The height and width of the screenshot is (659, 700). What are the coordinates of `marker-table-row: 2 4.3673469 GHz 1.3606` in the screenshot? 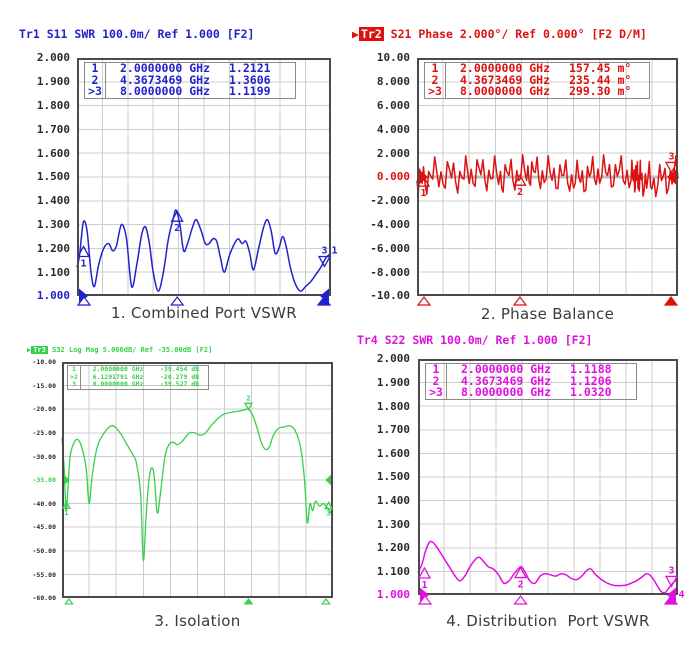 It's located at (190, 79).